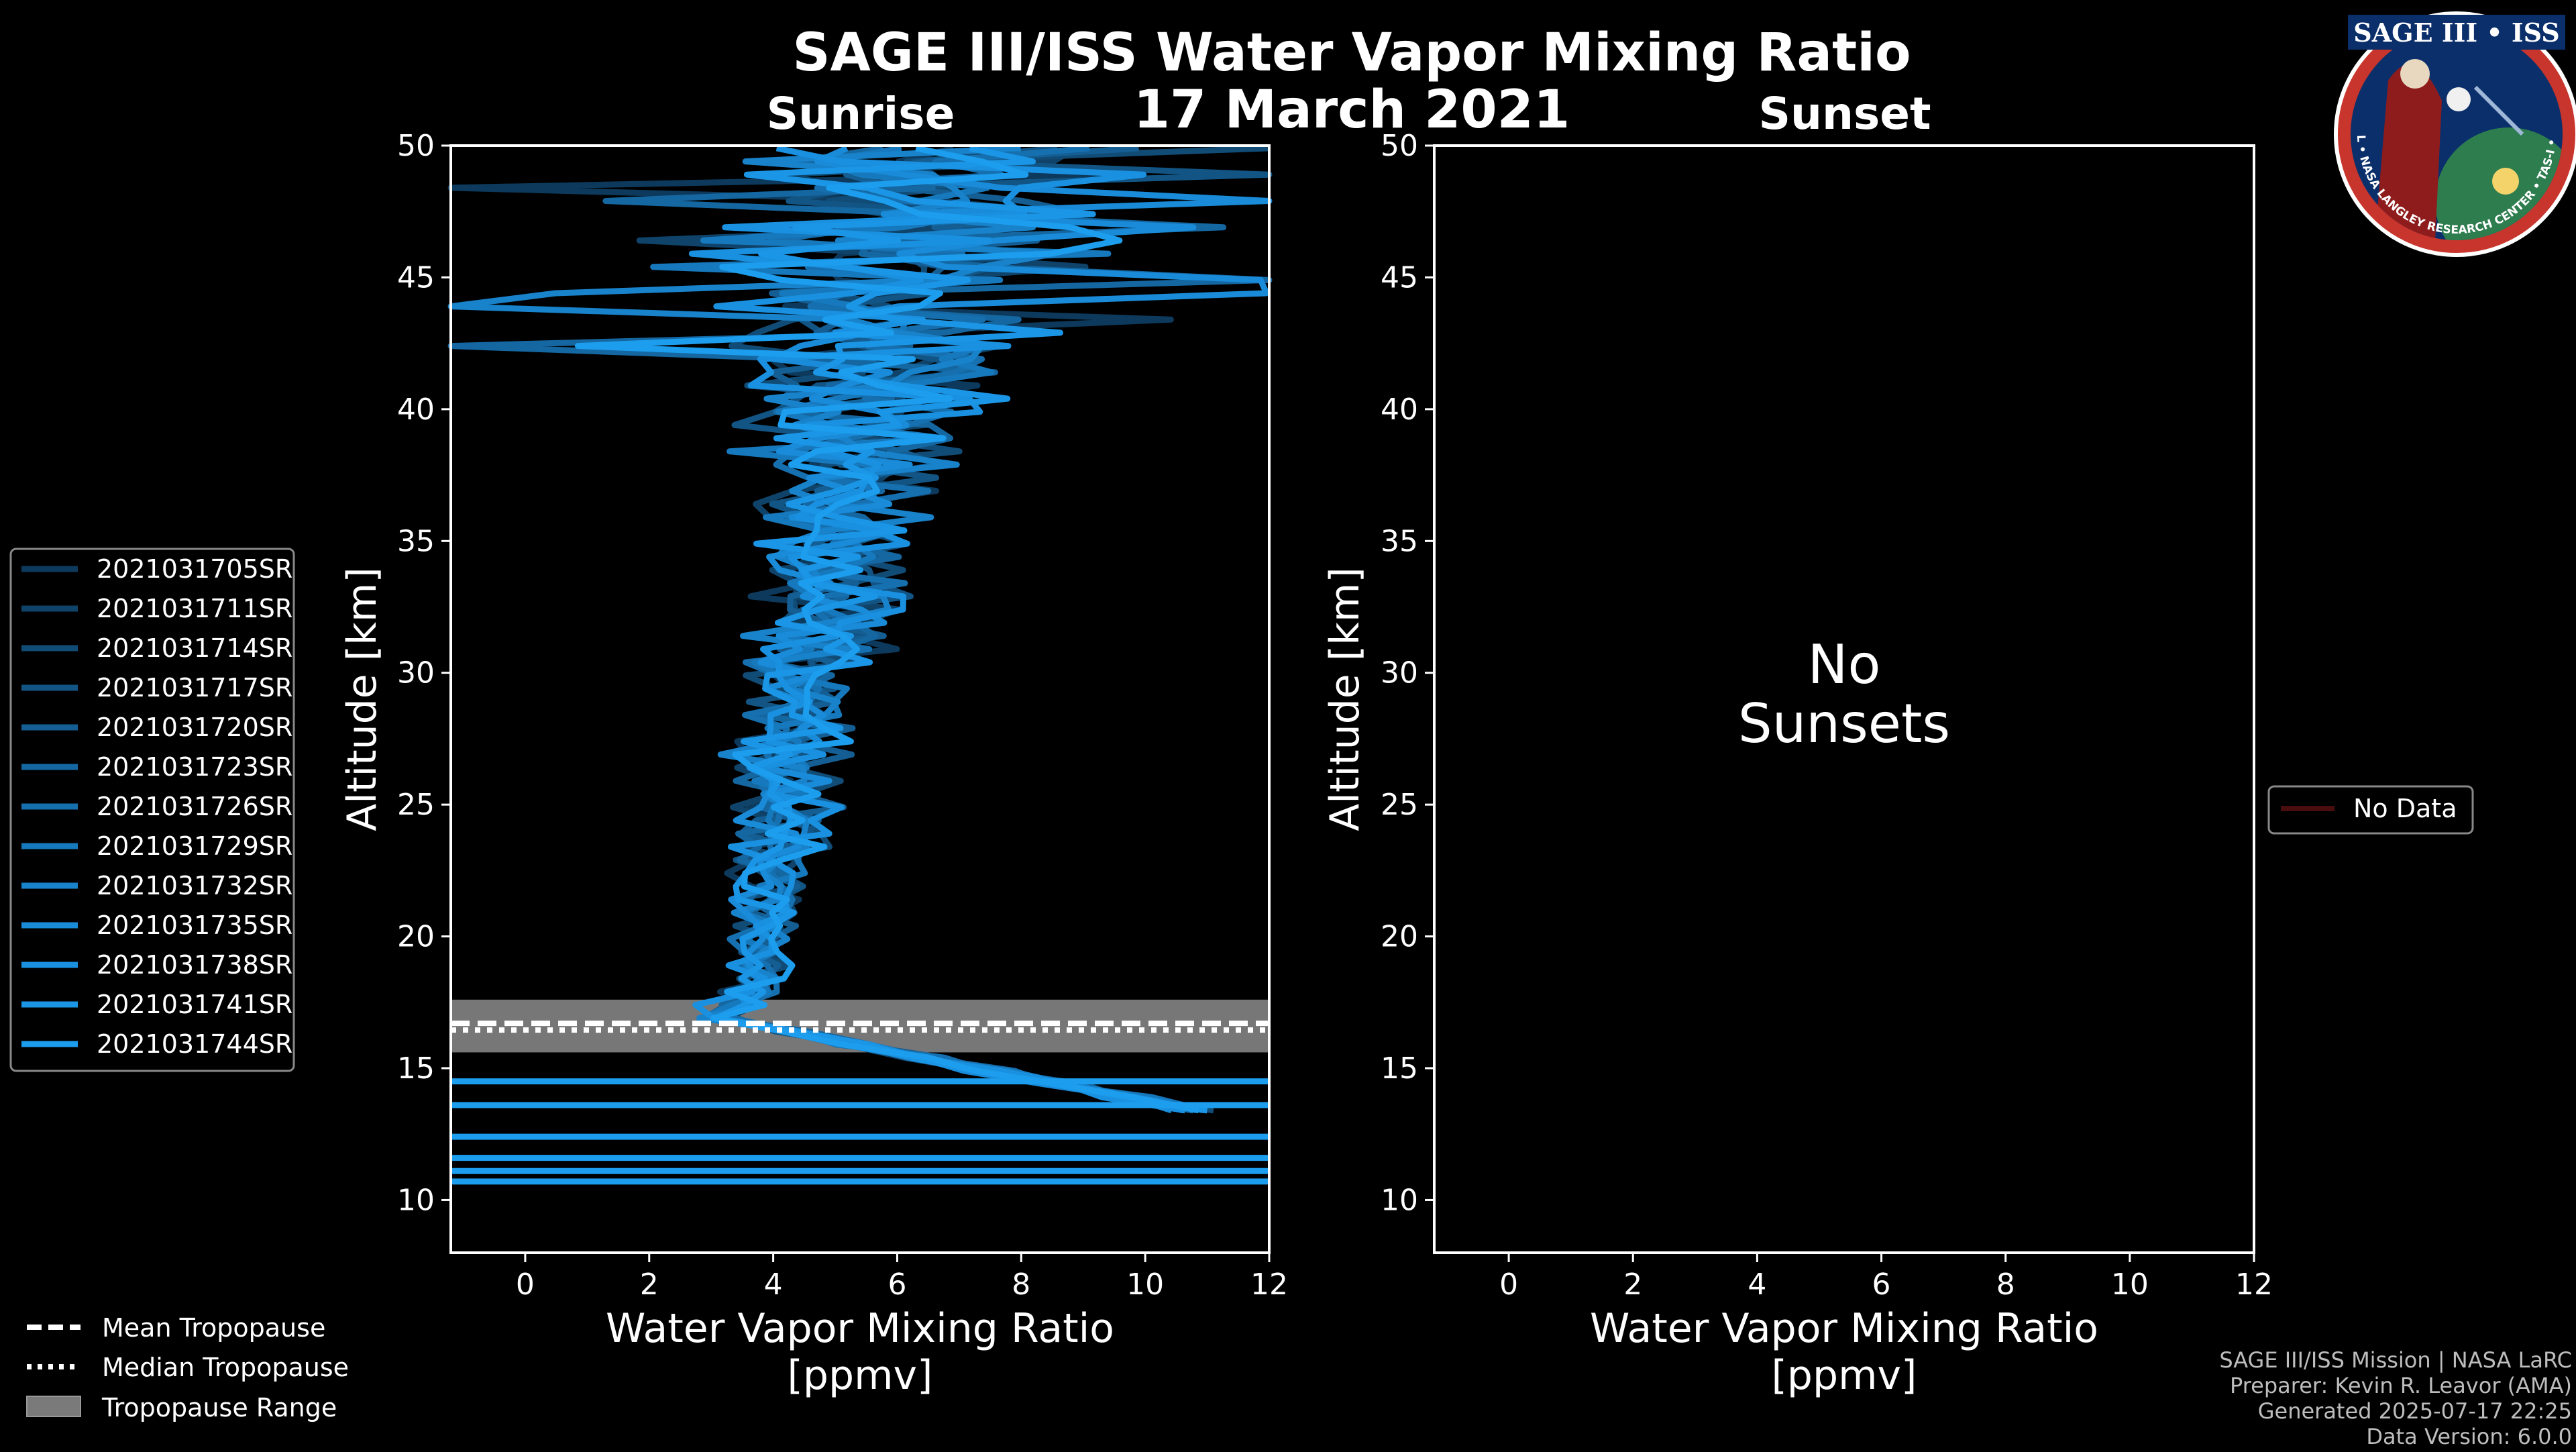 The width and height of the screenshot is (2576, 1452). What do you see at coordinates (194, 1044) in the screenshot?
I see `legend-label-2021031744SR: 2021031744SR` at bounding box center [194, 1044].